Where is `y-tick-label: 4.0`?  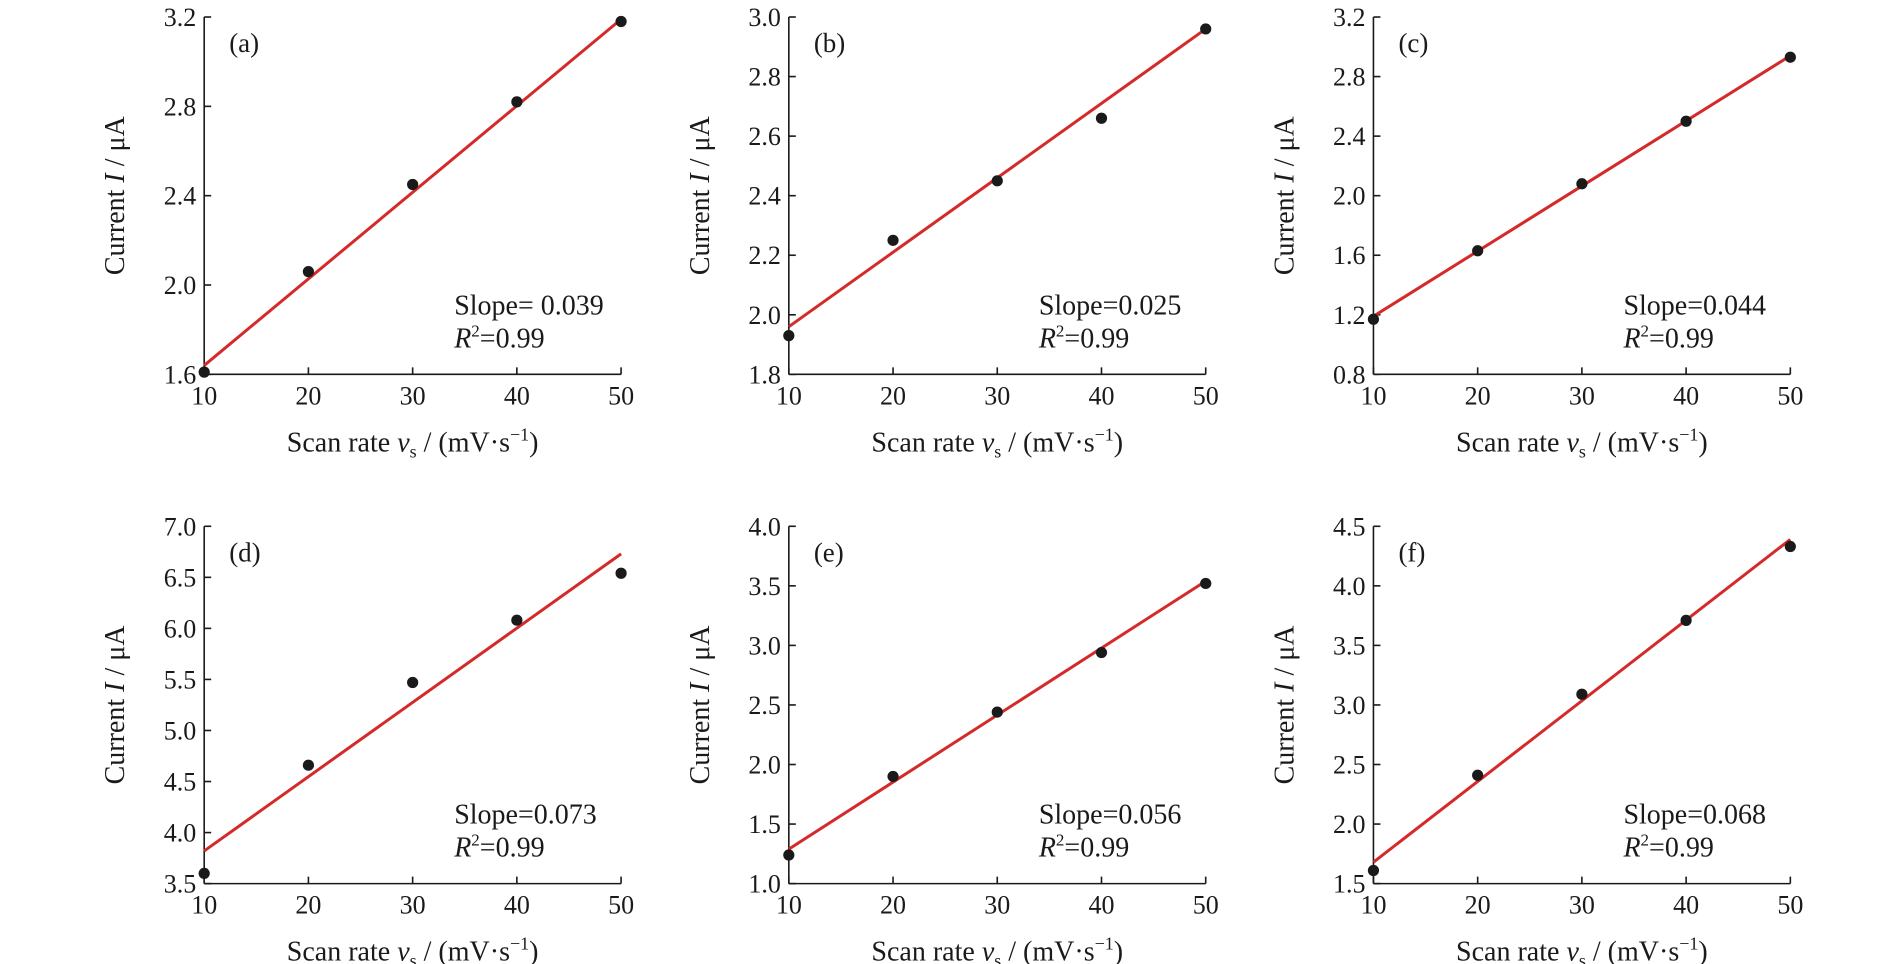
y-tick-label: 4.0 is located at coordinates (1349, 586).